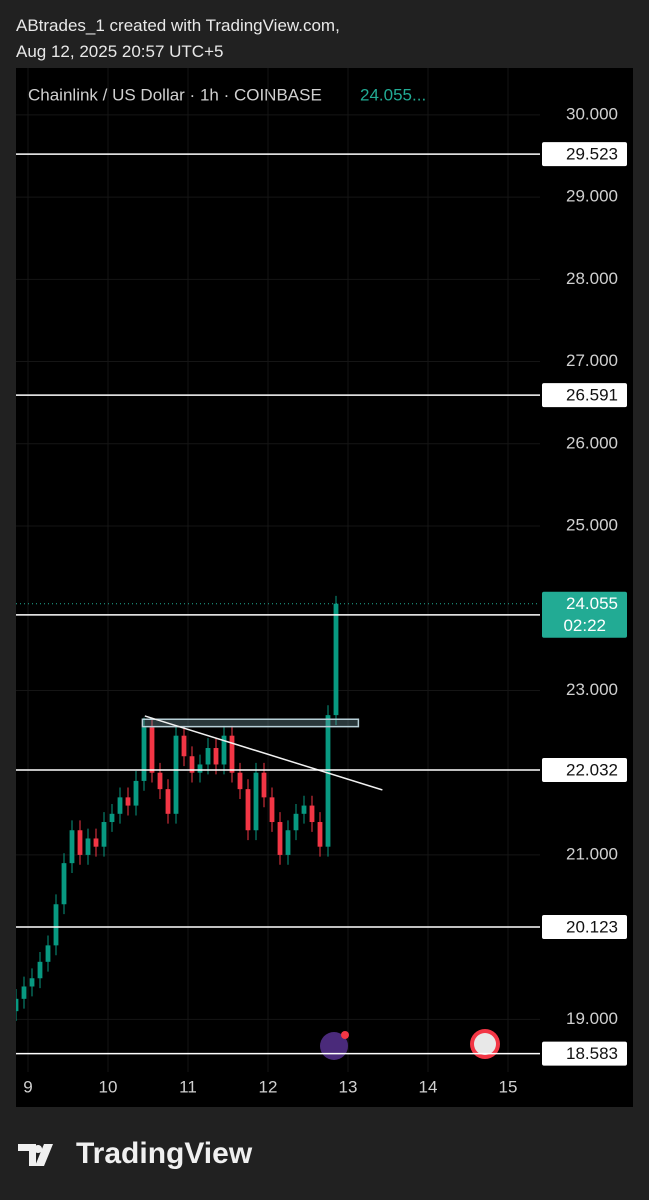 This screenshot has width=649, height=1200. I want to click on y-tick-label: 30.000, so click(592, 113).